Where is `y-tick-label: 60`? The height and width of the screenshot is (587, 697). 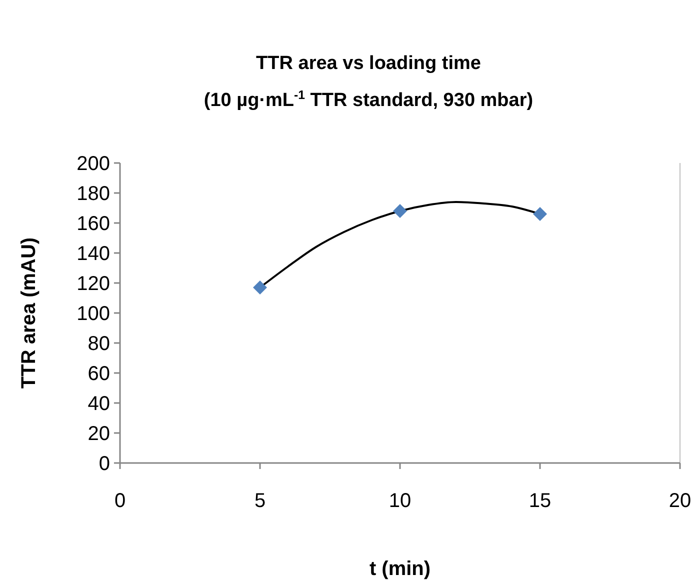 y-tick-label: 60 is located at coordinates (99, 374).